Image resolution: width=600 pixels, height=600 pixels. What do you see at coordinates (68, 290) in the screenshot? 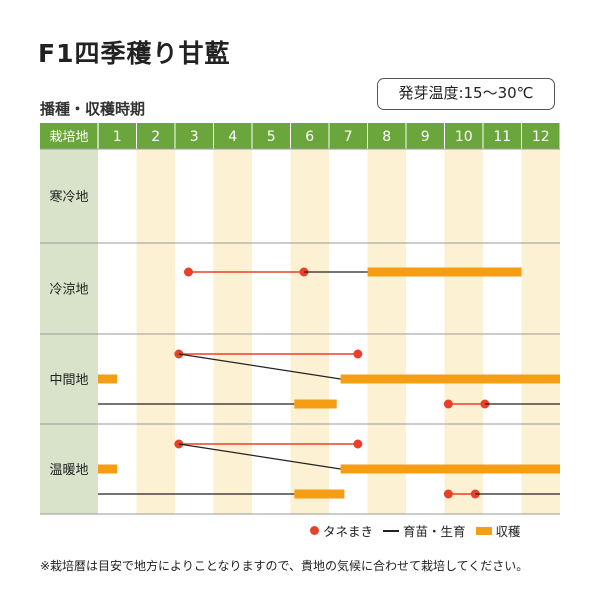
I see `region-label: 冷涼地` at bounding box center [68, 290].